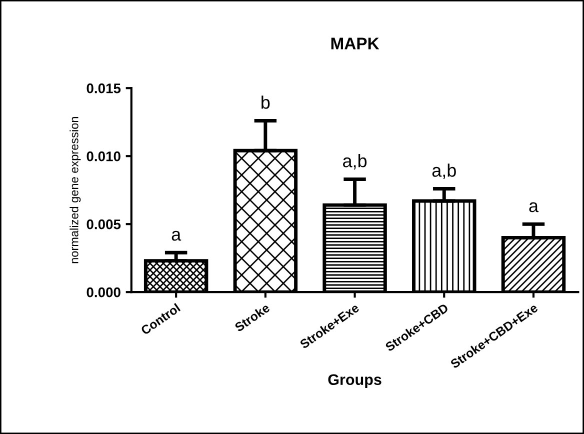 The width and height of the screenshot is (584, 434). Describe the element at coordinates (103, 156) in the screenshot. I see `y-tick-label: 0.010` at that location.